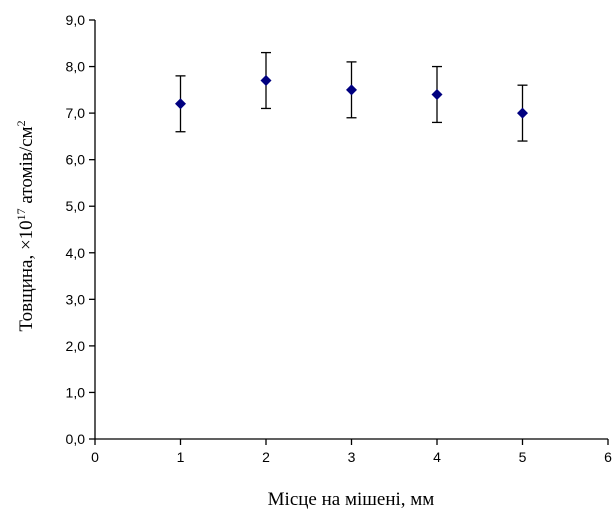 The width and height of the screenshot is (614, 512). I want to click on y-tick-label: 2,0, so click(76, 346).